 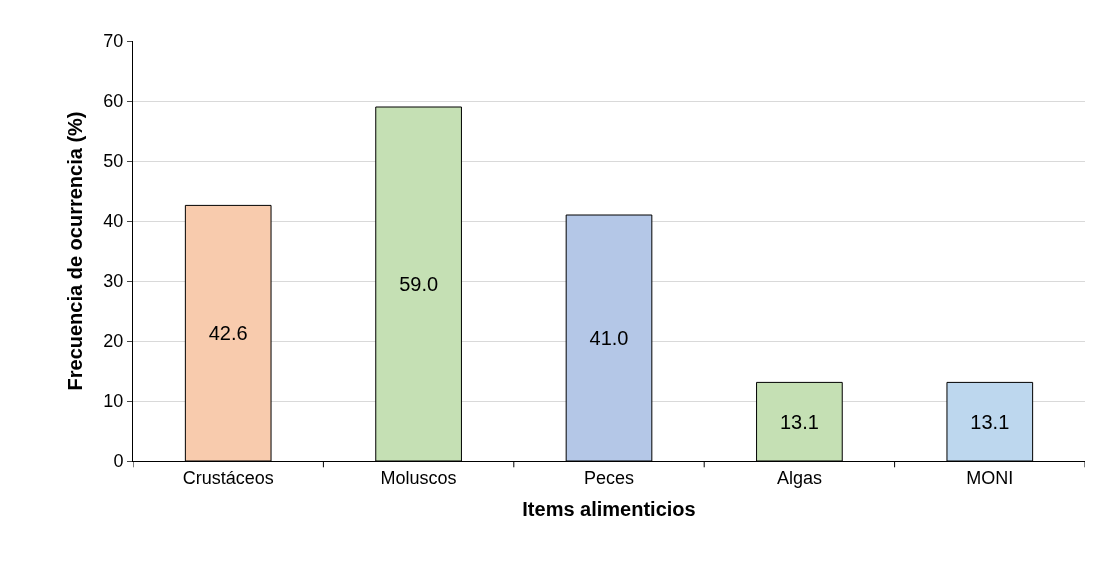 I want to click on y-tick-label: 10, so click(x=113, y=401).